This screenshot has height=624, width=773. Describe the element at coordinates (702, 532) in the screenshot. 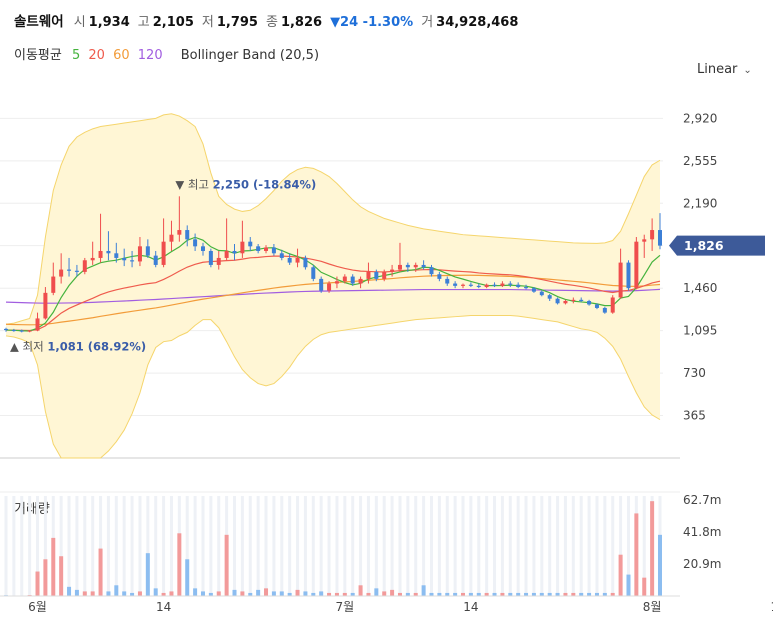

I see `volume-tick-label: 41.8m` at that location.